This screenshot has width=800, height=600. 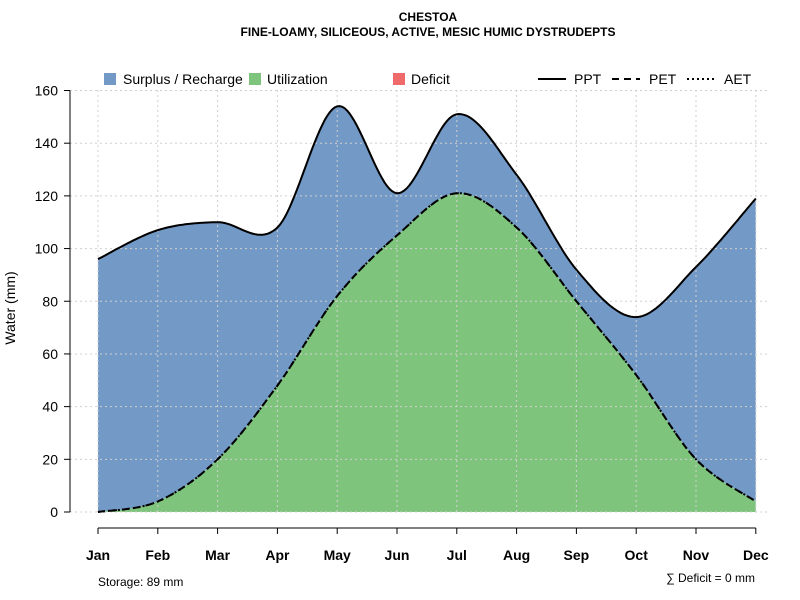 What do you see at coordinates (50, 354) in the screenshot?
I see `y-tick-label-60: 60` at bounding box center [50, 354].